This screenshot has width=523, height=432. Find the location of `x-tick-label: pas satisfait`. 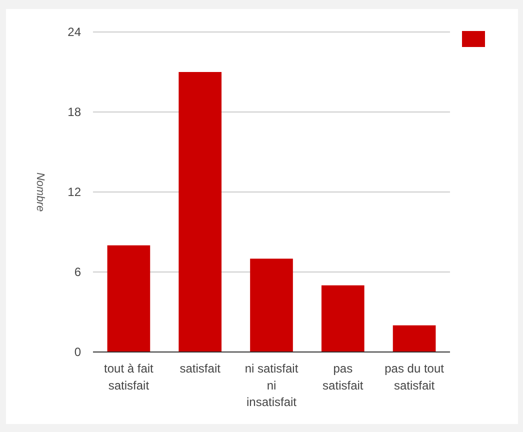

x-tick-label: pas satisfait is located at coordinates (343, 377).